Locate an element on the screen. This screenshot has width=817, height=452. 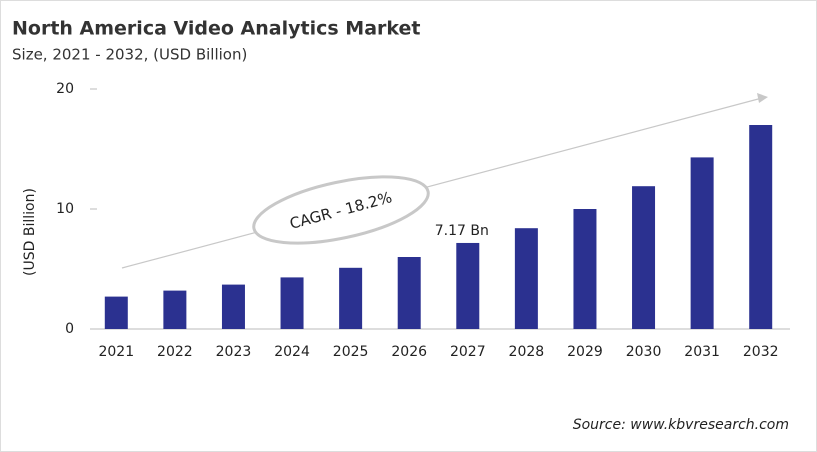
x-tick-label: 2027 is located at coordinates (468, 352).